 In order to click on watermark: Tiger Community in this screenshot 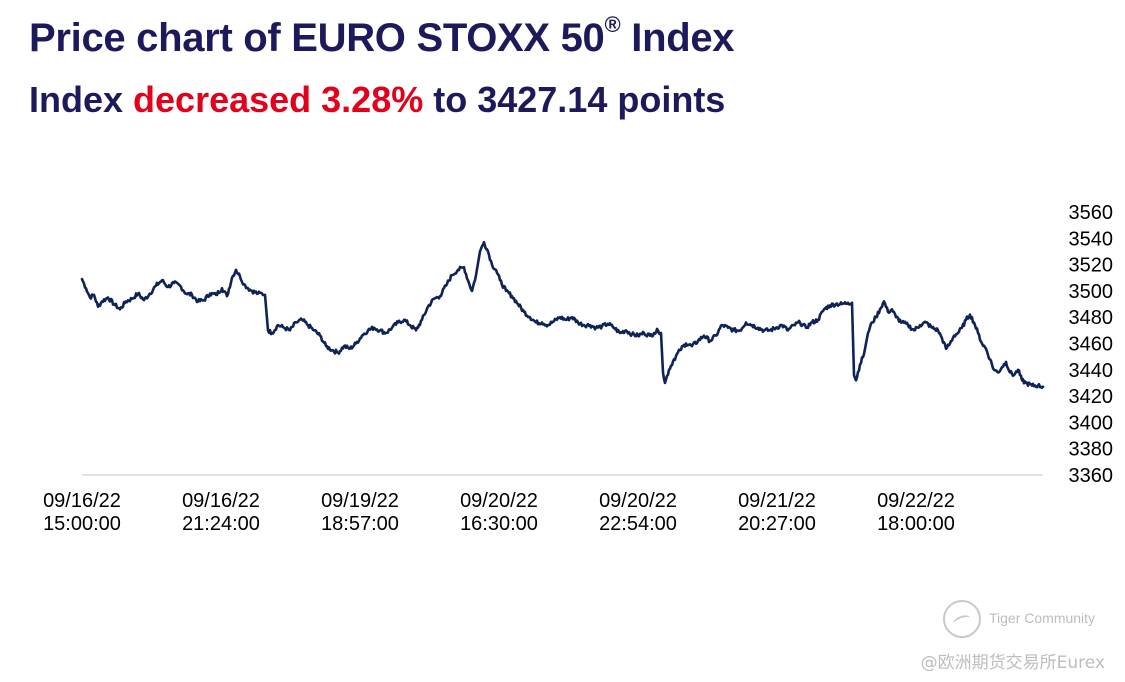, I will do `click(1028, 621)`.